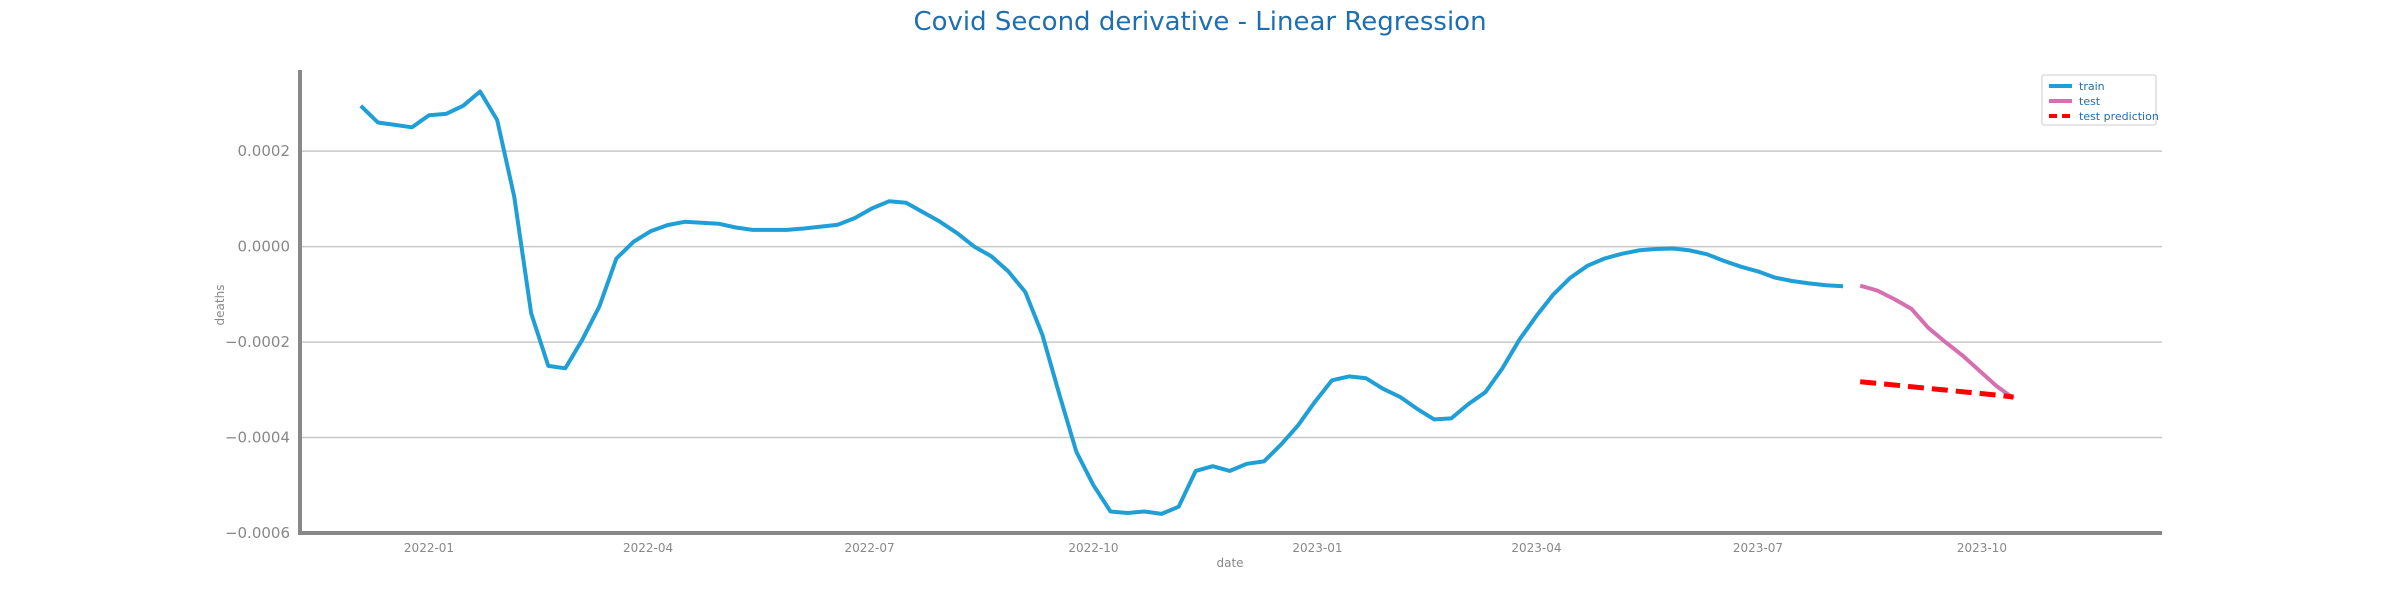  I want to click on y-tick-label: 0.0002, so click(264, 151).